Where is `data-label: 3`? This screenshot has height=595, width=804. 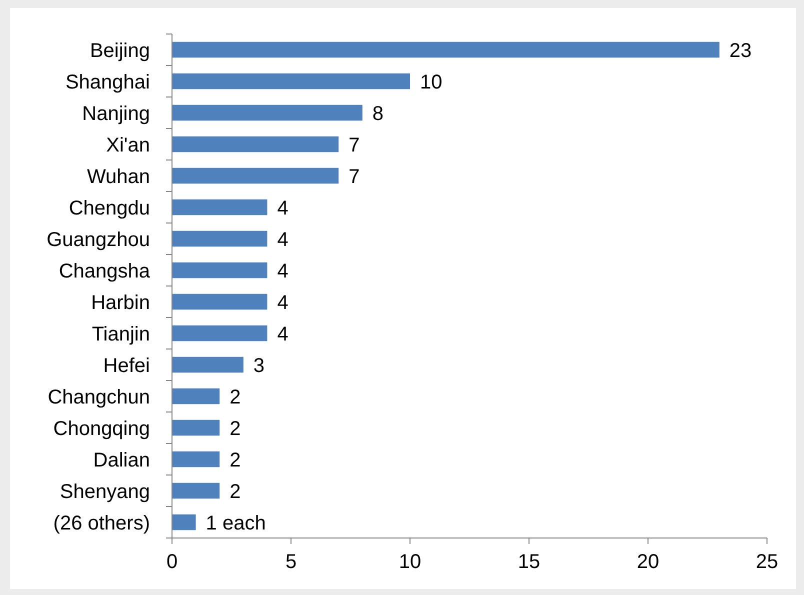 data-label: 3 is located at coordinates (259, 365).